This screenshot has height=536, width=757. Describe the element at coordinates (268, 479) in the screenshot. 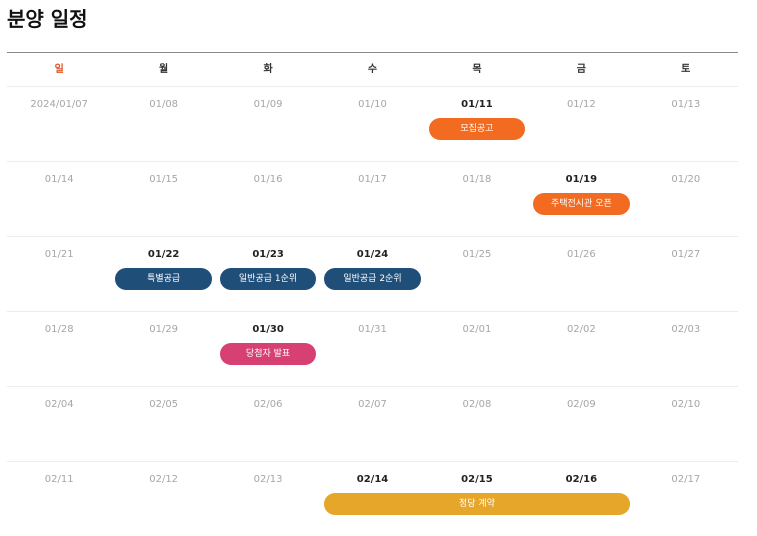

I see `day-cell-date: 02/13` at that location.